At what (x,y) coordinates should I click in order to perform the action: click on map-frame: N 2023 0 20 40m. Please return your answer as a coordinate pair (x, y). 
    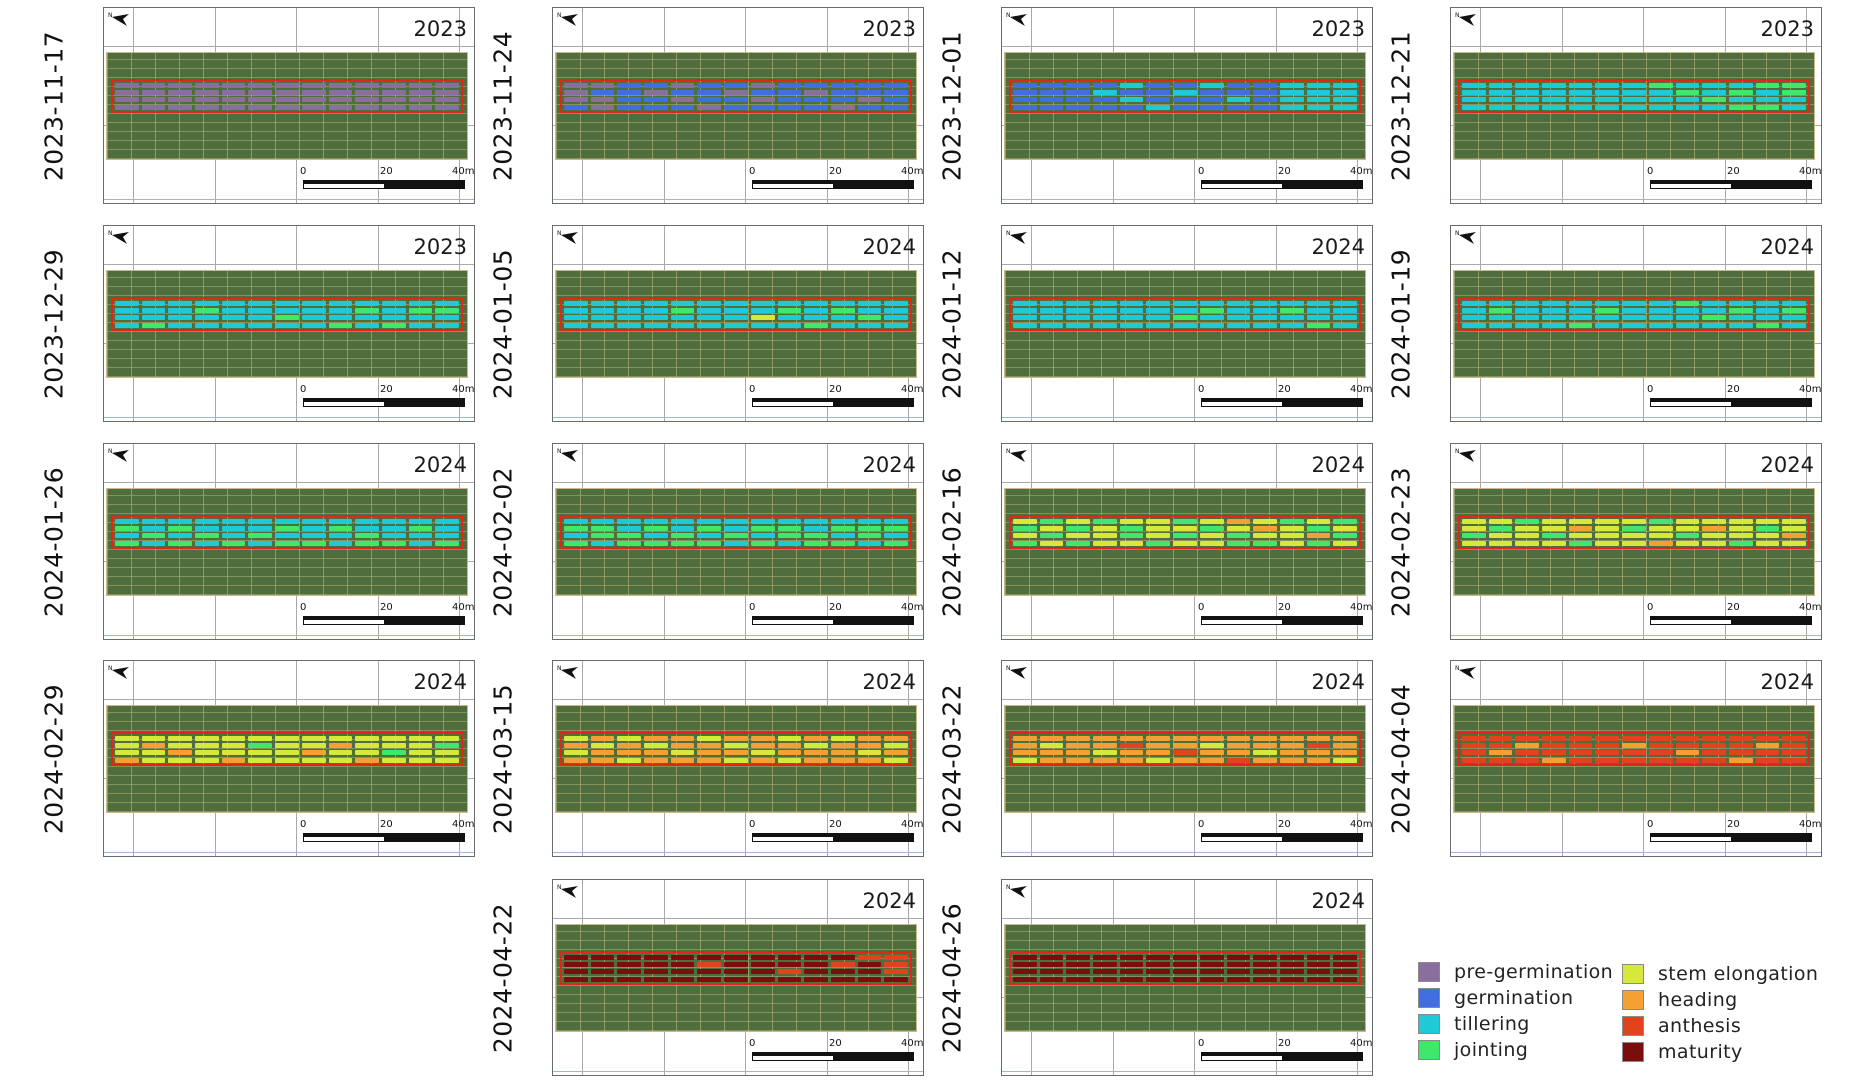
    Looking at the image, I should click on (1187, 105).